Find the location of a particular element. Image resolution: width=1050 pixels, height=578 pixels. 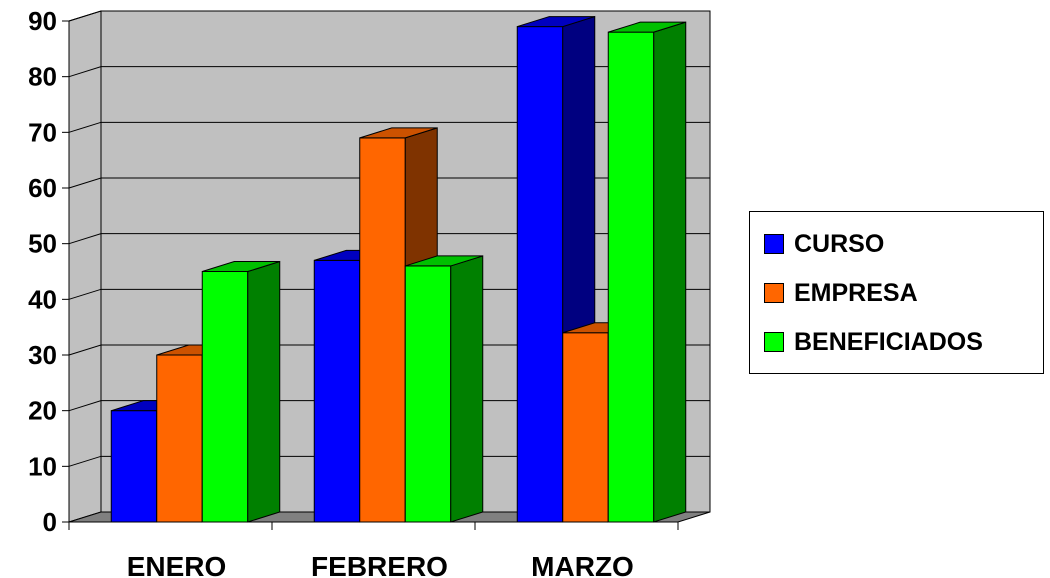

side-wall is located at coordinates (85, 266).